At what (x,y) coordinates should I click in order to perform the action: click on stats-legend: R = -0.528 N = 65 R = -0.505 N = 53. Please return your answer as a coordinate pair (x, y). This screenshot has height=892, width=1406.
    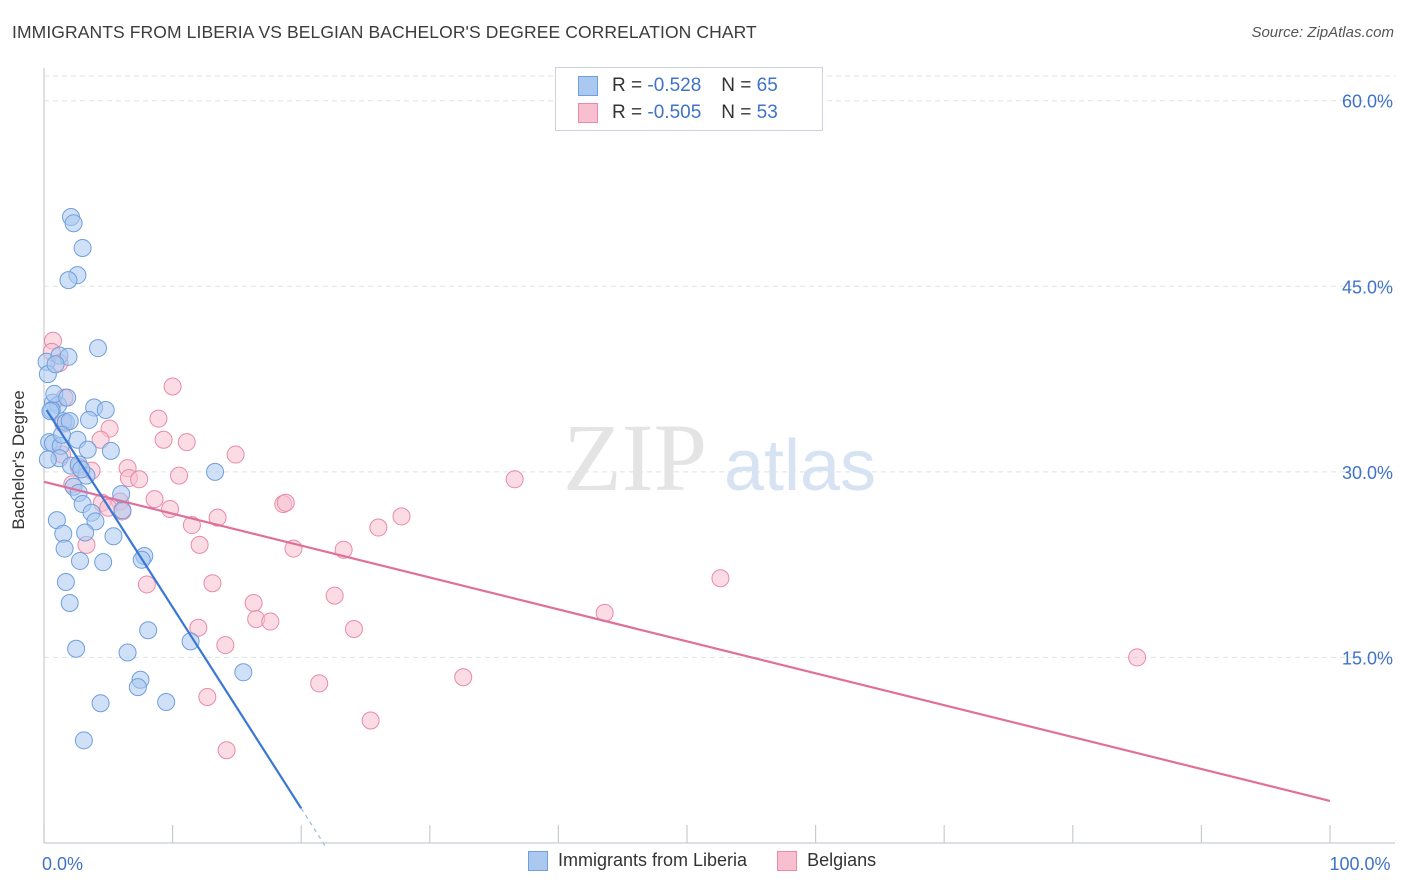
    Looking at the image, I should click on (689, 99).